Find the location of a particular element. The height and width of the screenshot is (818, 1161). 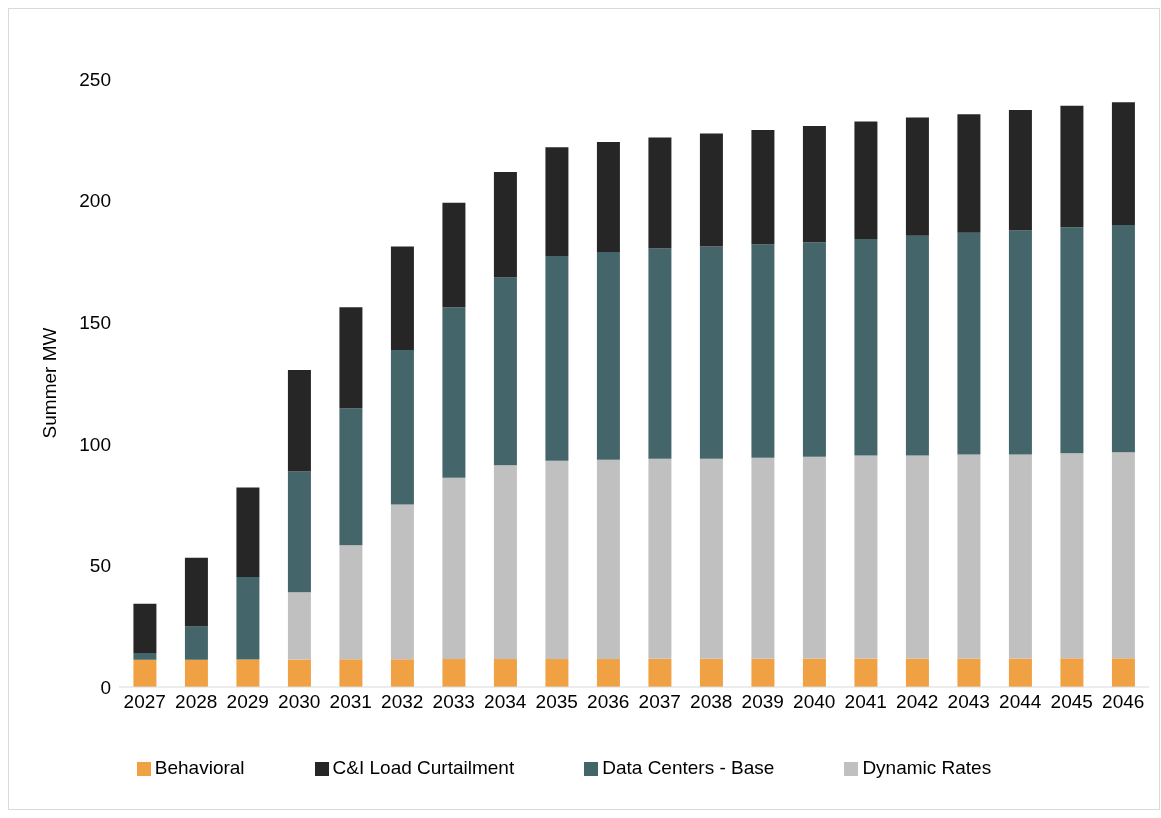

y-tick-label: 0 is located at coordinates (105, 687).